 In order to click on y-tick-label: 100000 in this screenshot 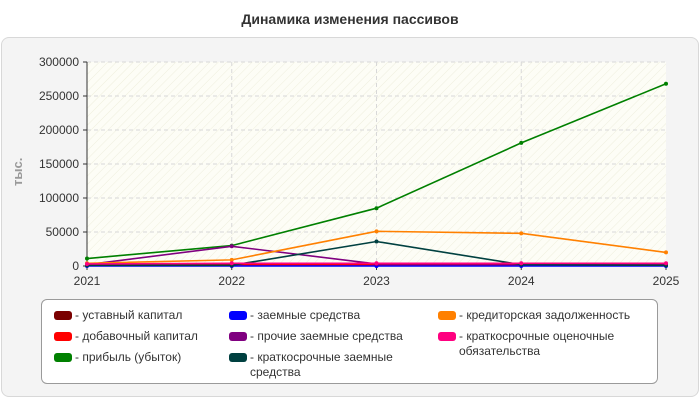, I will do `click(59, 198)`.